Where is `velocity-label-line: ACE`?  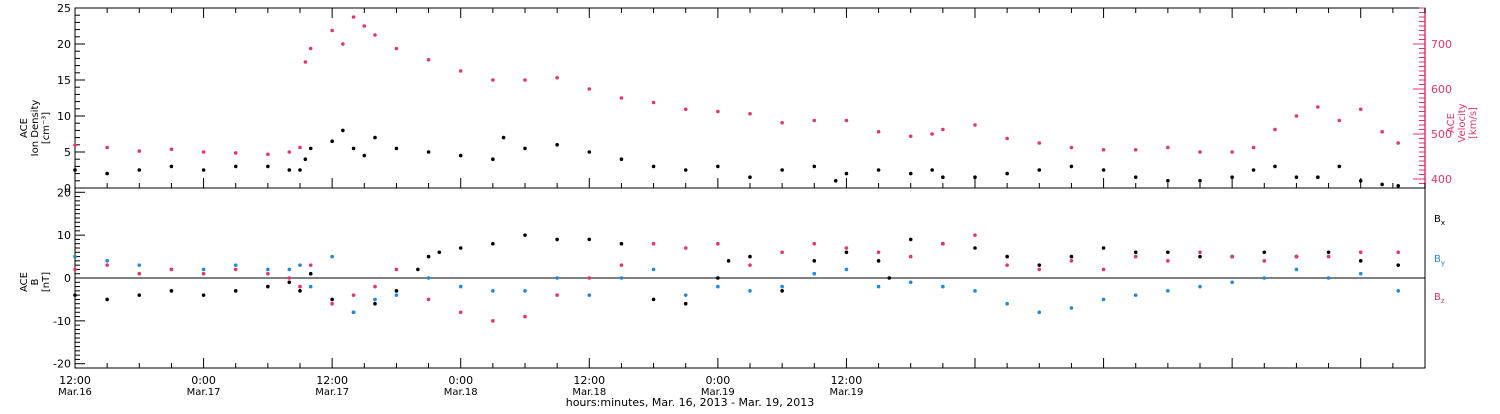 velocity-label-line: ACE is located at coordinates (1451, 123).